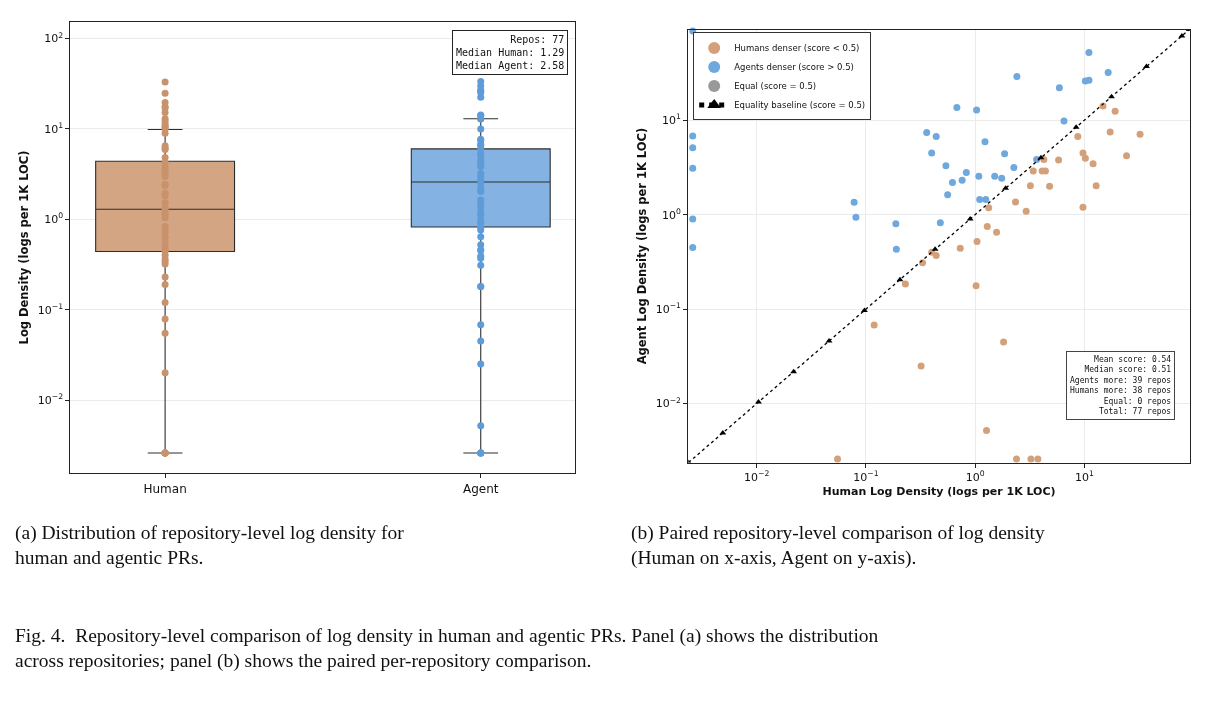 This screenshot has height=704, width=1214. What do you see at coordinates (24, 247) in the screenshot?
I see `y-axis-title: Log Density (logs per 1K LOC)` at bounding box center [24, 247].